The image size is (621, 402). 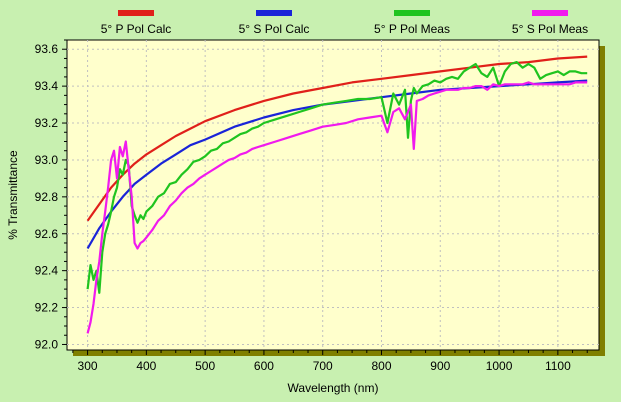 What do you see at coordinates (13, 195) in the screenshot?
I see `y-axis-label: % Transmittance` at bounding box center [13, 195].